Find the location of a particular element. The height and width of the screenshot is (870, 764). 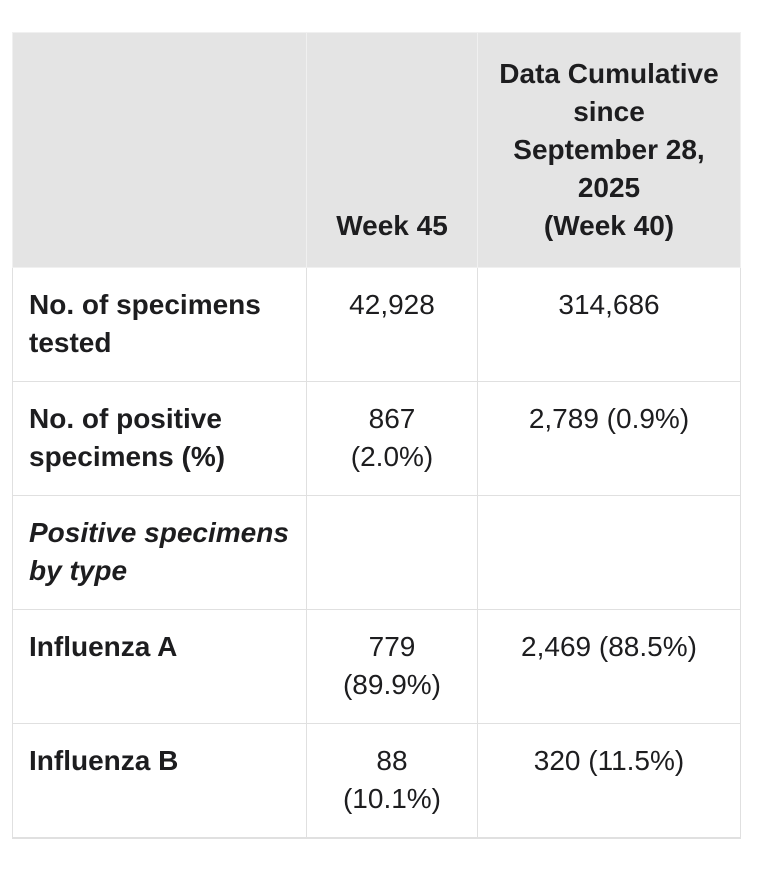

positive-specimens-cumulative-value: 2,789 (0.9%) is located at coordinates (609, 438).